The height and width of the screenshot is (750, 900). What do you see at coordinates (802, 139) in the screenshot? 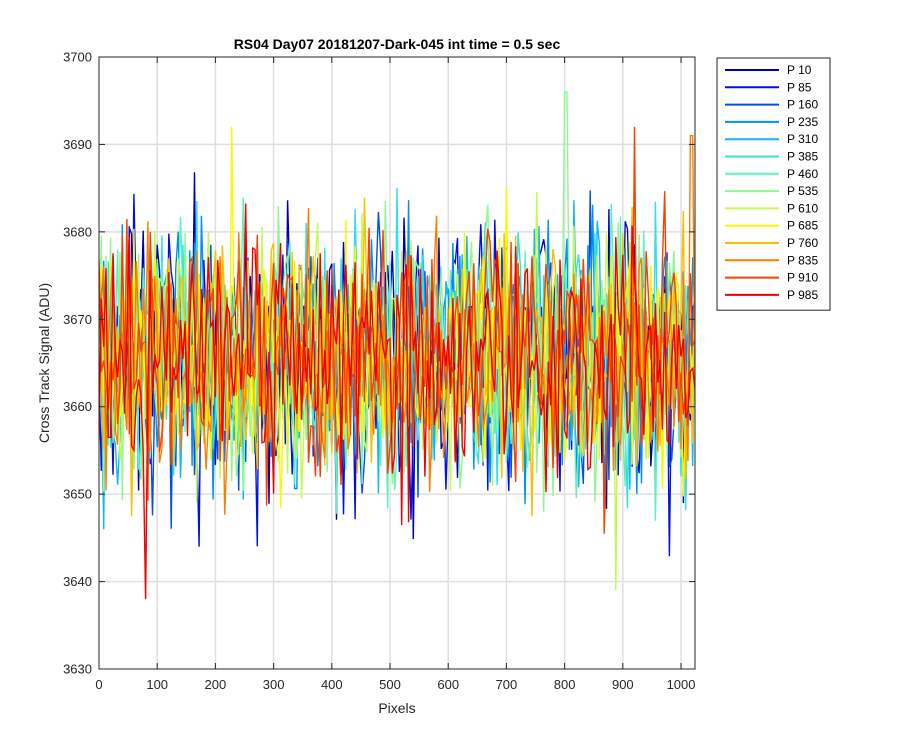
I see `legend-entry: P 310` at bounding box center [802, 139].